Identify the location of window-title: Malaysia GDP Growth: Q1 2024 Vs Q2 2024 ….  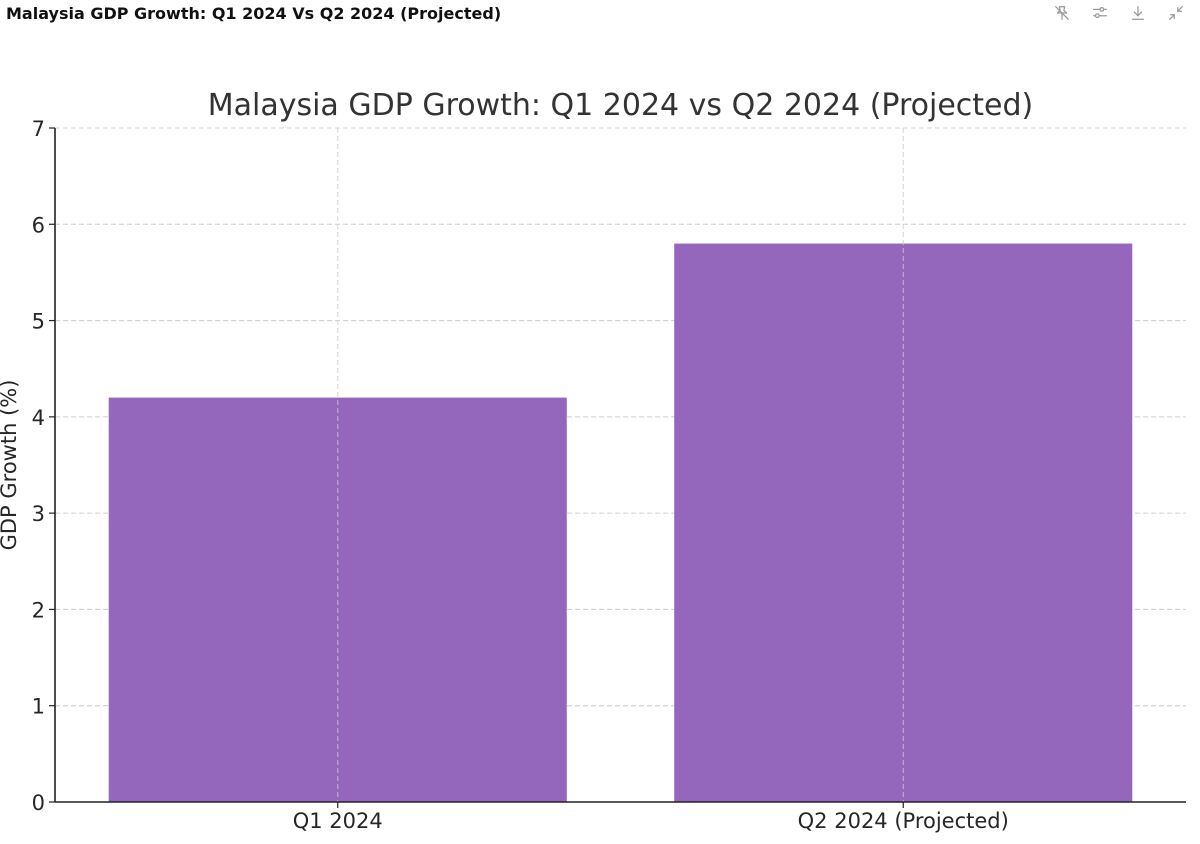
(254, 13).